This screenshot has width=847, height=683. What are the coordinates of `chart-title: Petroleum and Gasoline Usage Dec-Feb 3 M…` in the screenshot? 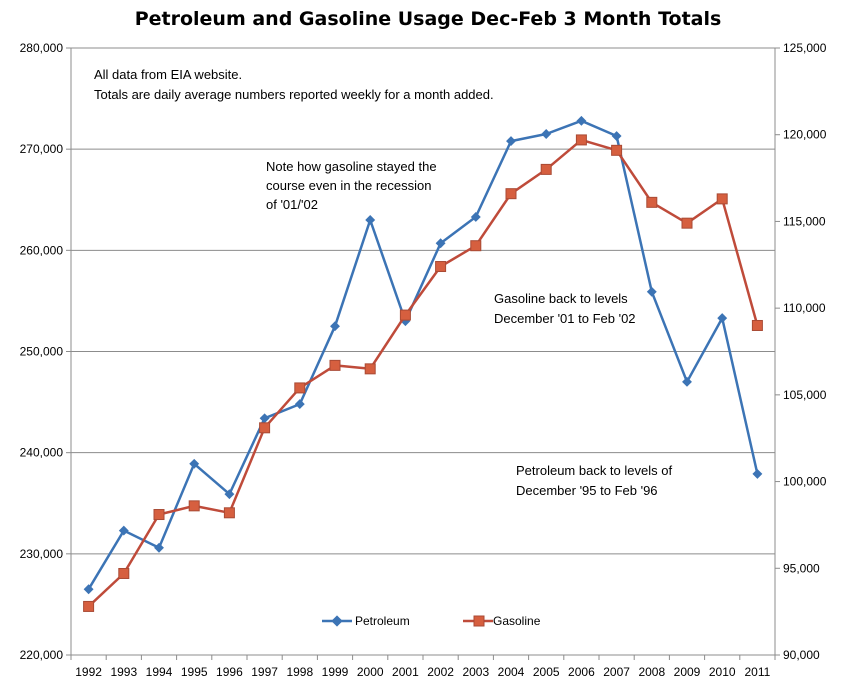 It's located at (428, 19).